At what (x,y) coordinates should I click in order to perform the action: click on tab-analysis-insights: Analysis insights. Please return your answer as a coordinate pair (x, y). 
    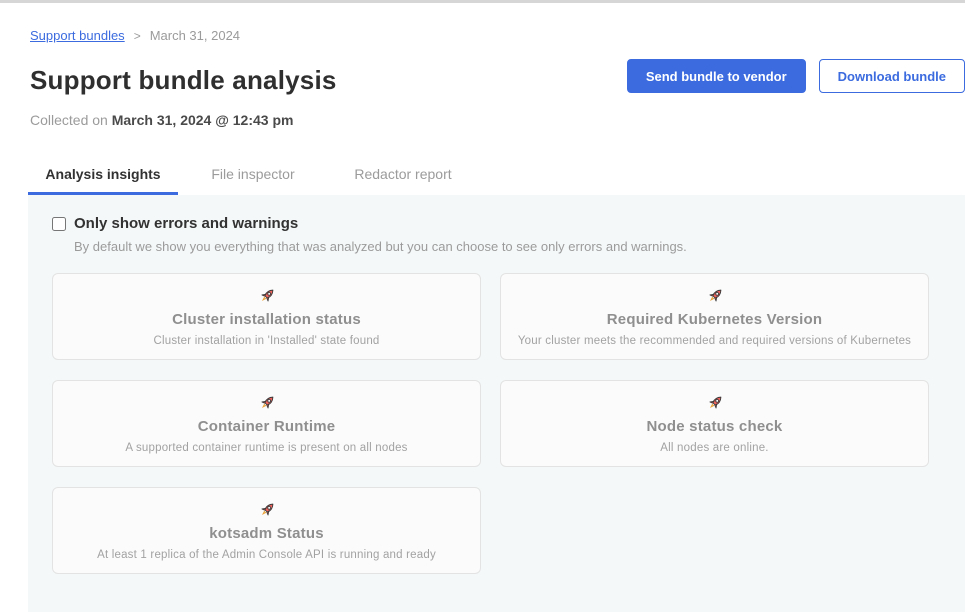
    Looking at the image, I should click on (103, 176).